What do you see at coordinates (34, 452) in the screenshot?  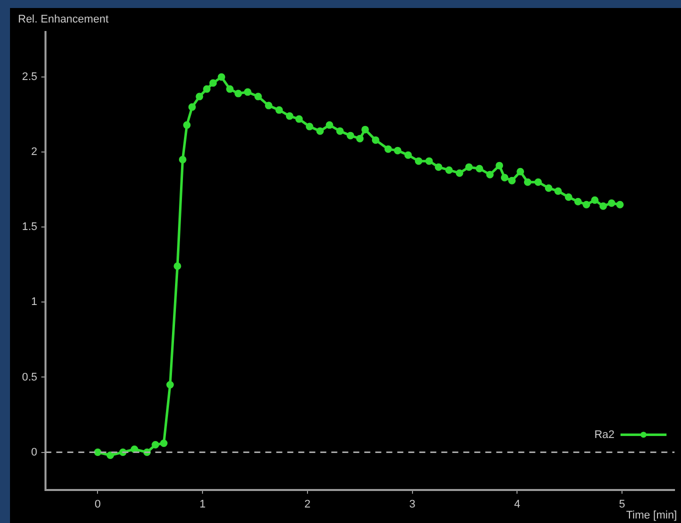 I see `y-tick-label: 0` at bounding box center [34, 452].